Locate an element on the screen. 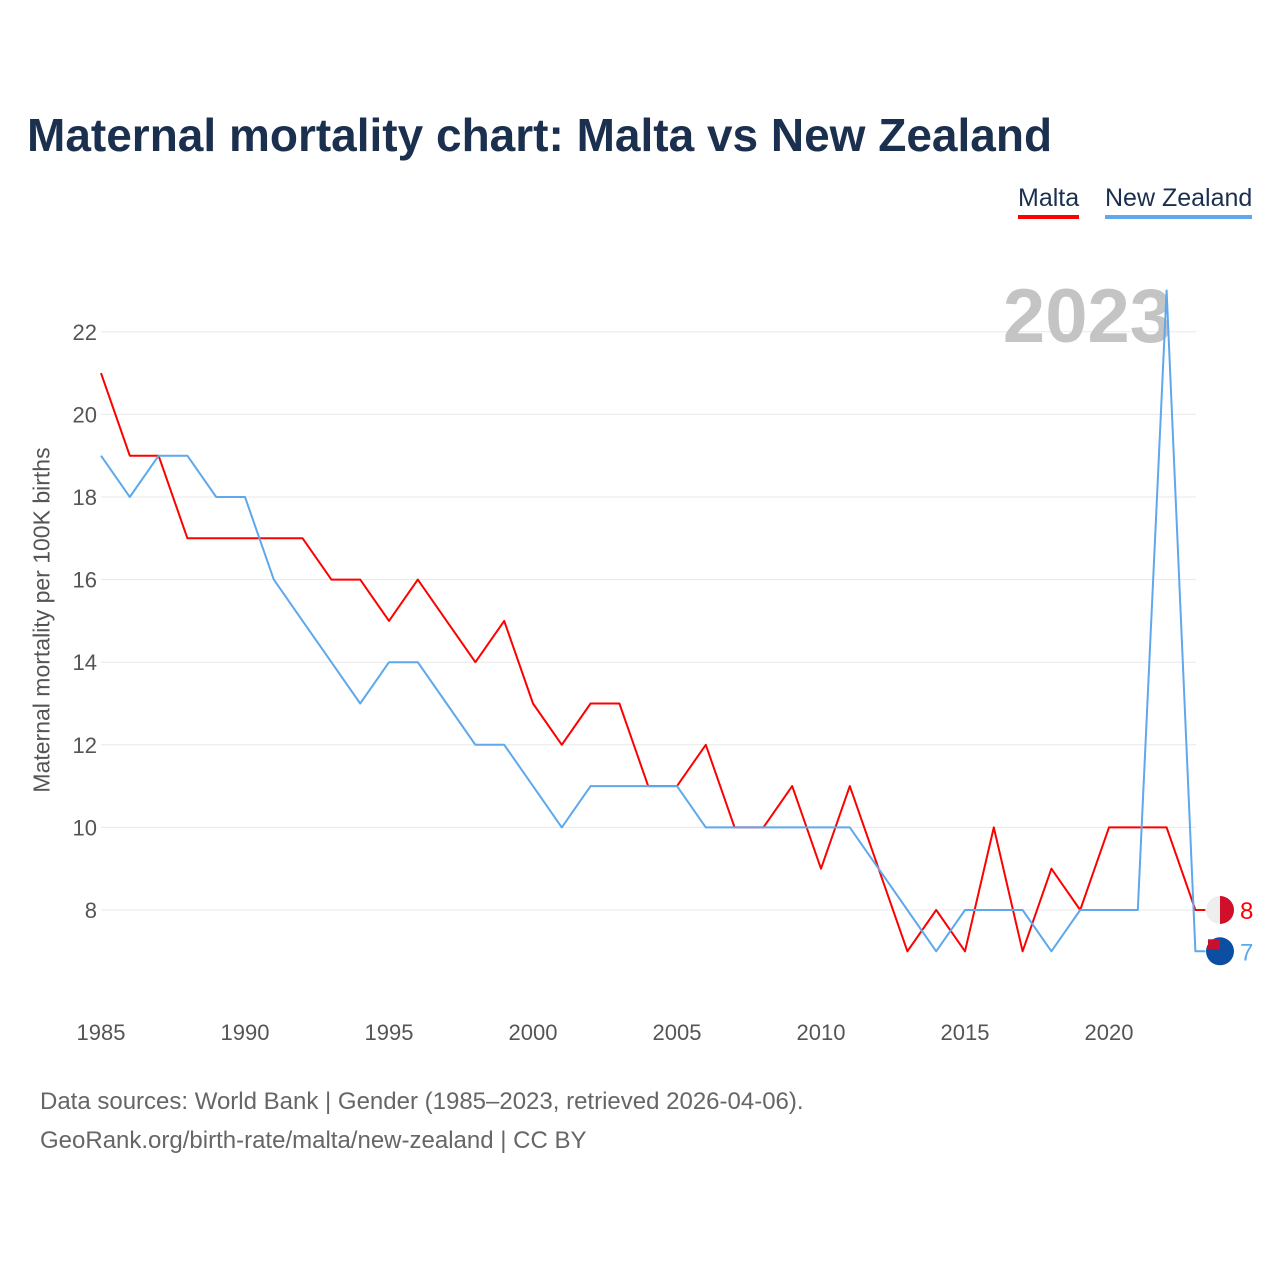 This screenshot has height=1280, width=1280. y-tick-label: 22 is located at coordinates (85, 332).